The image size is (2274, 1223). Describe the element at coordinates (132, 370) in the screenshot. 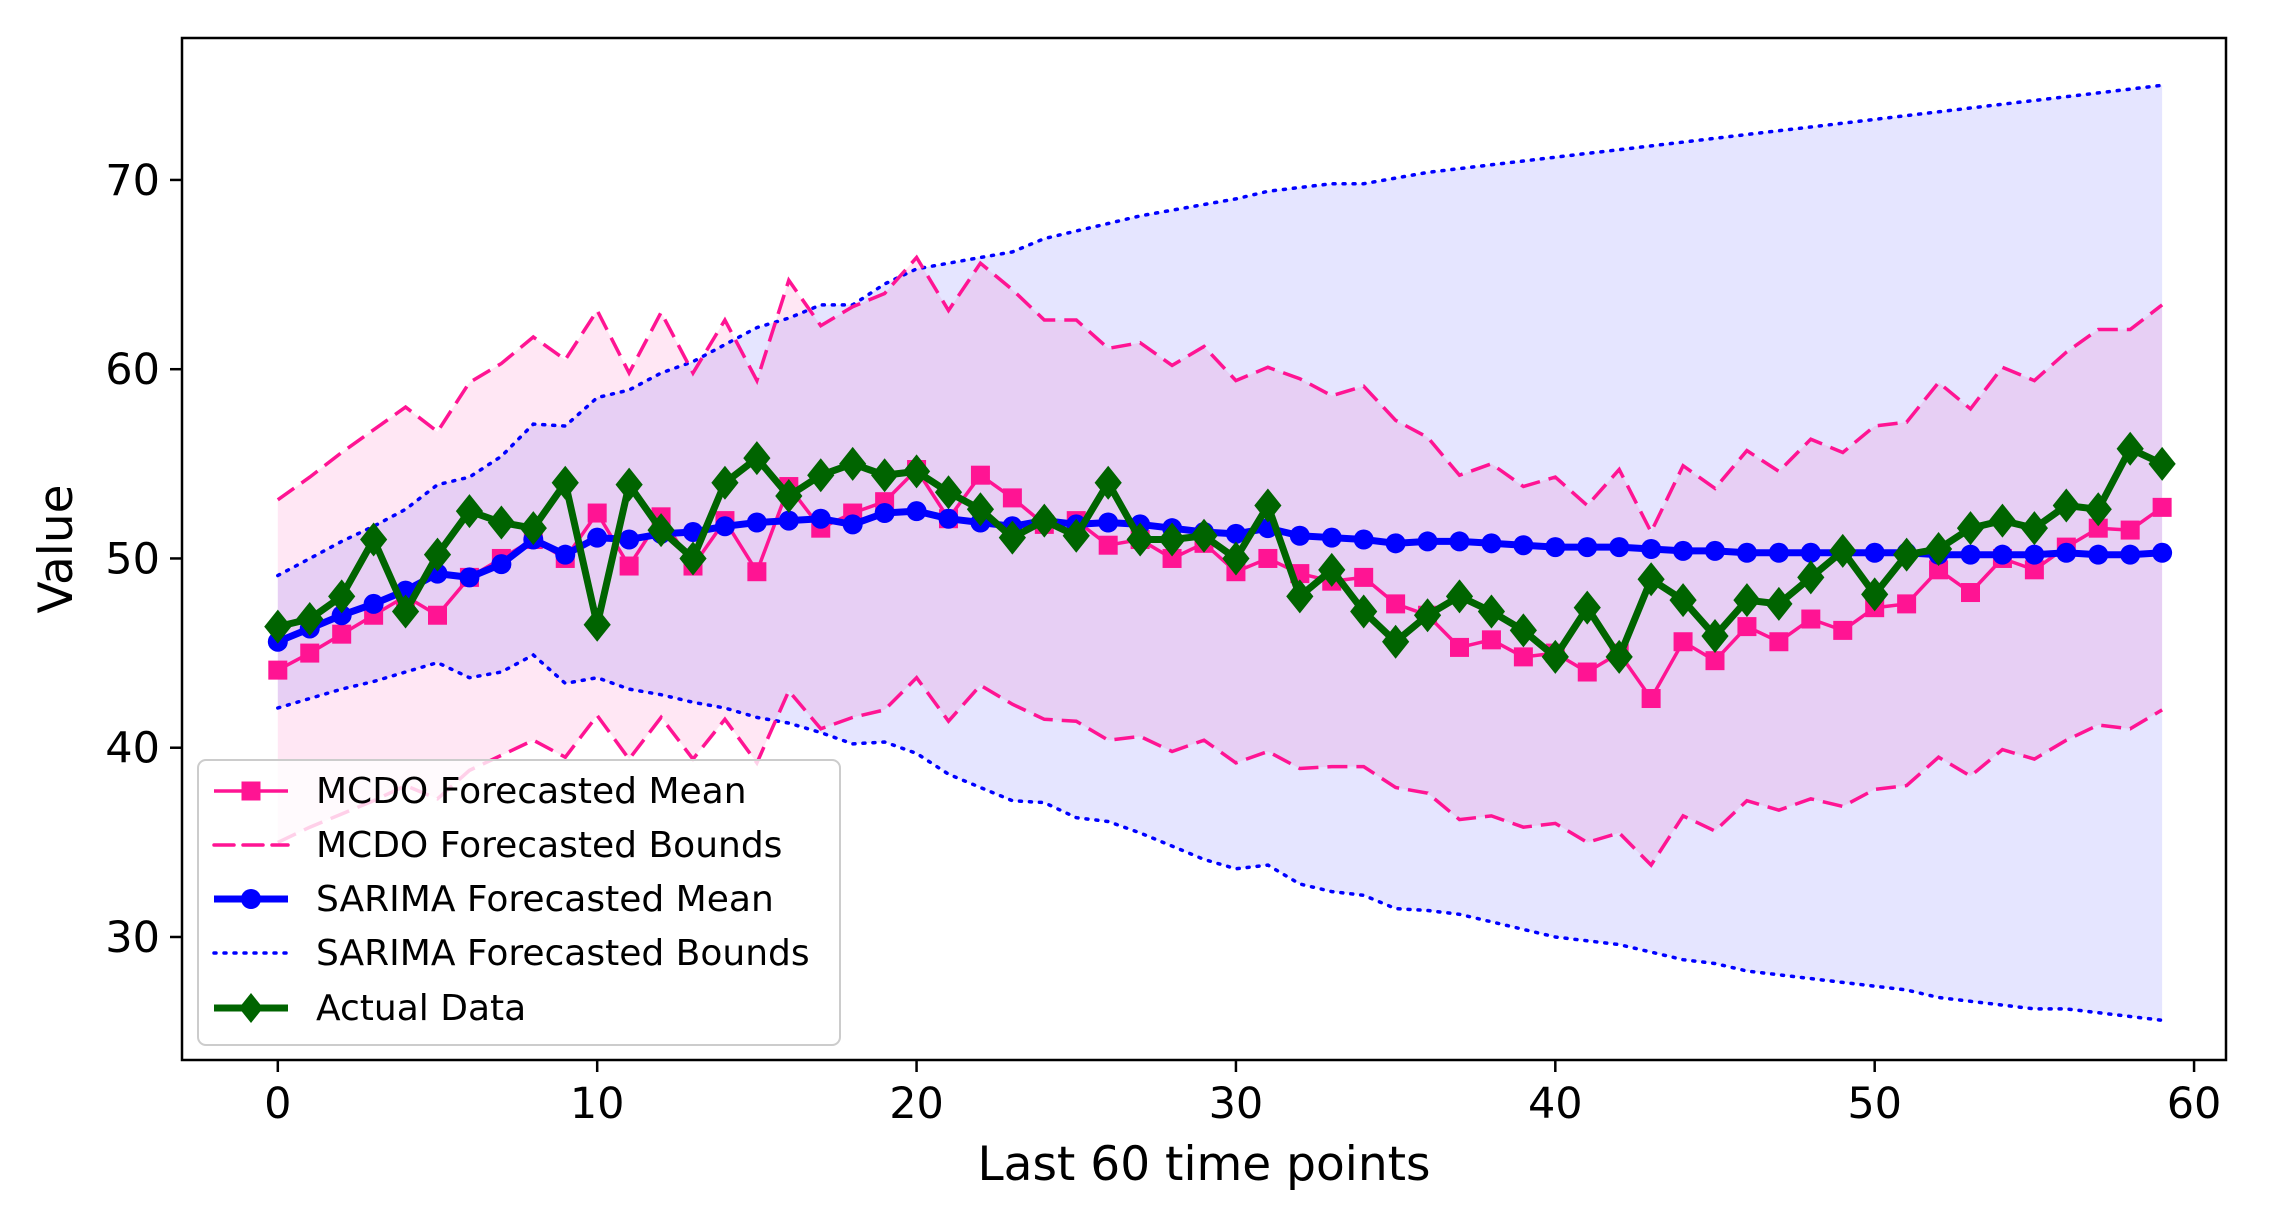

I see `y-tick-label: 60` at that location.